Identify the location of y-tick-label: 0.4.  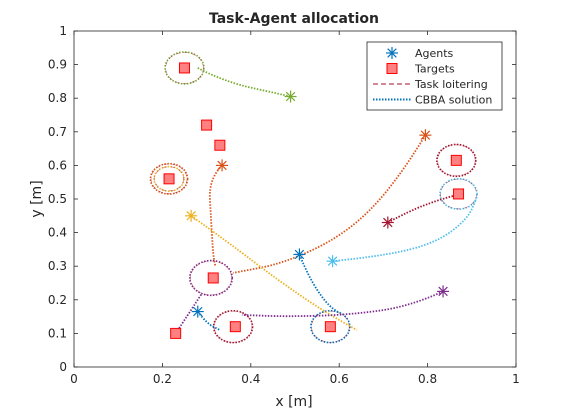
(57, 233).